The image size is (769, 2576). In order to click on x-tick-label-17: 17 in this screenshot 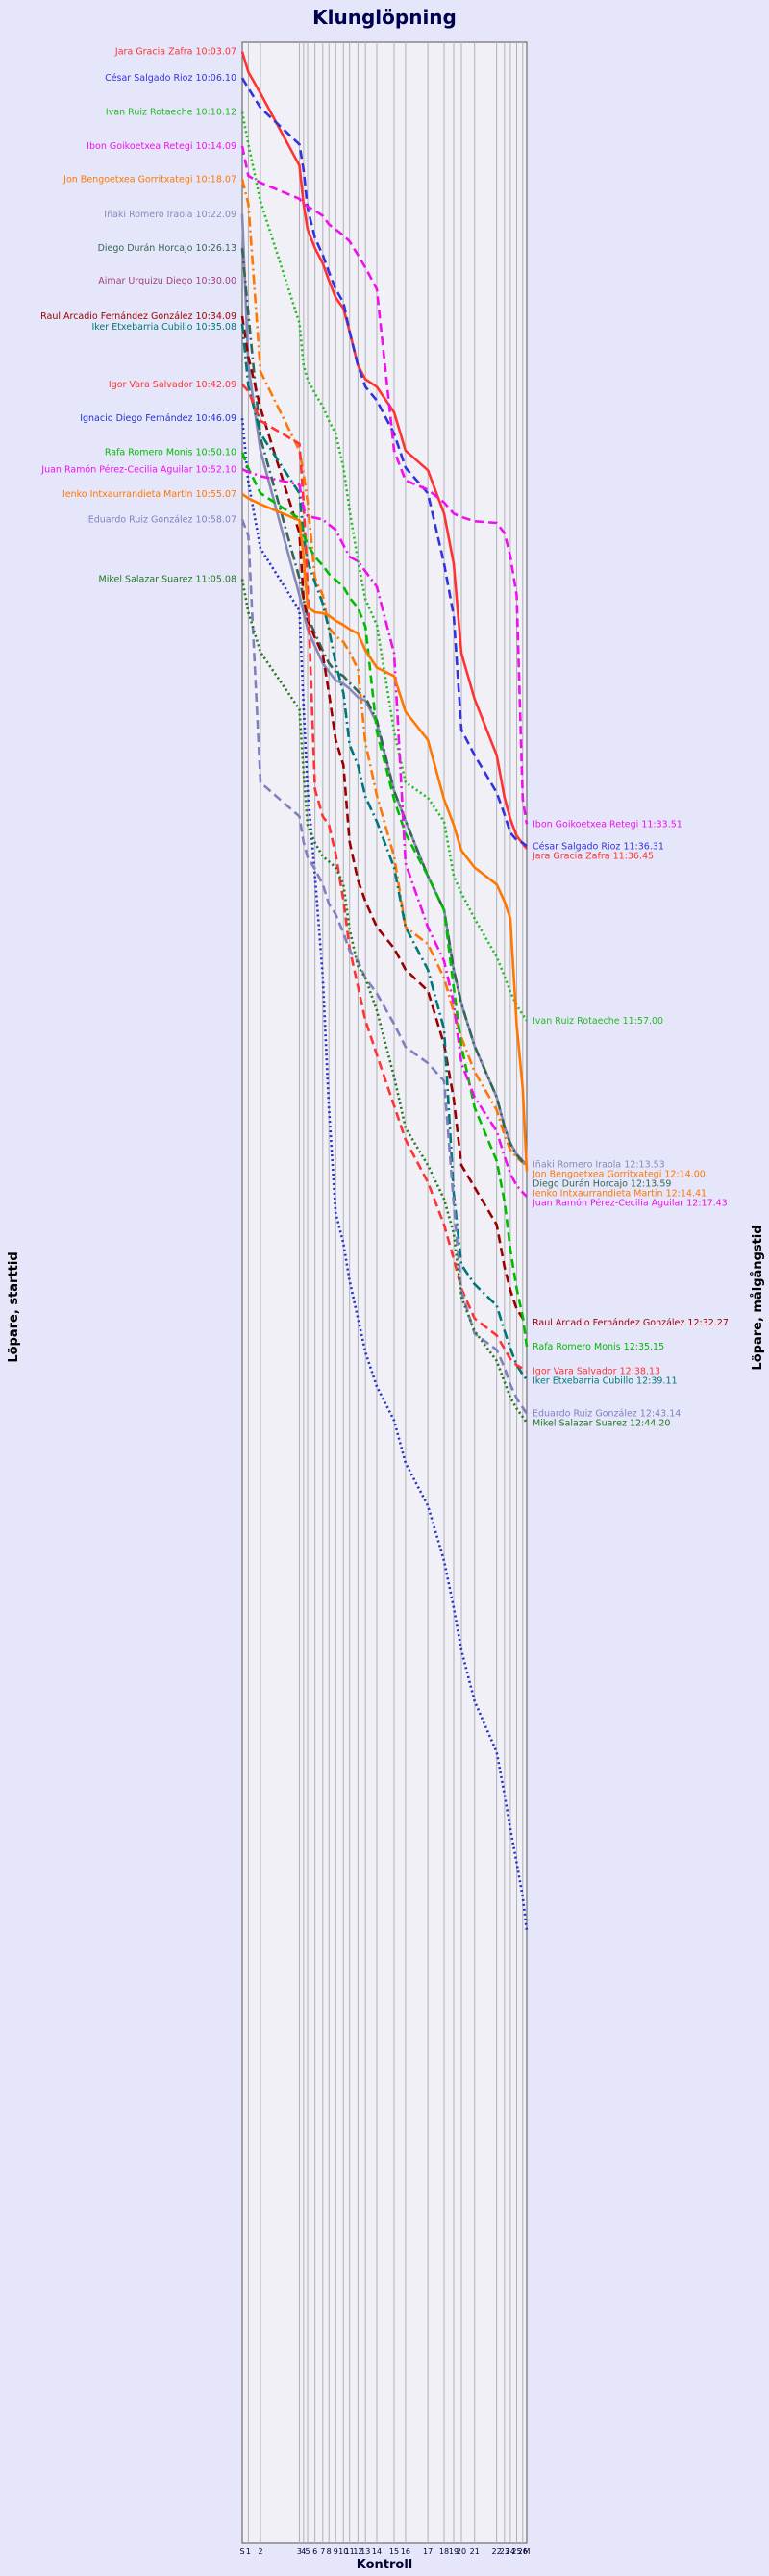, I will do `click(428, 2551)`.